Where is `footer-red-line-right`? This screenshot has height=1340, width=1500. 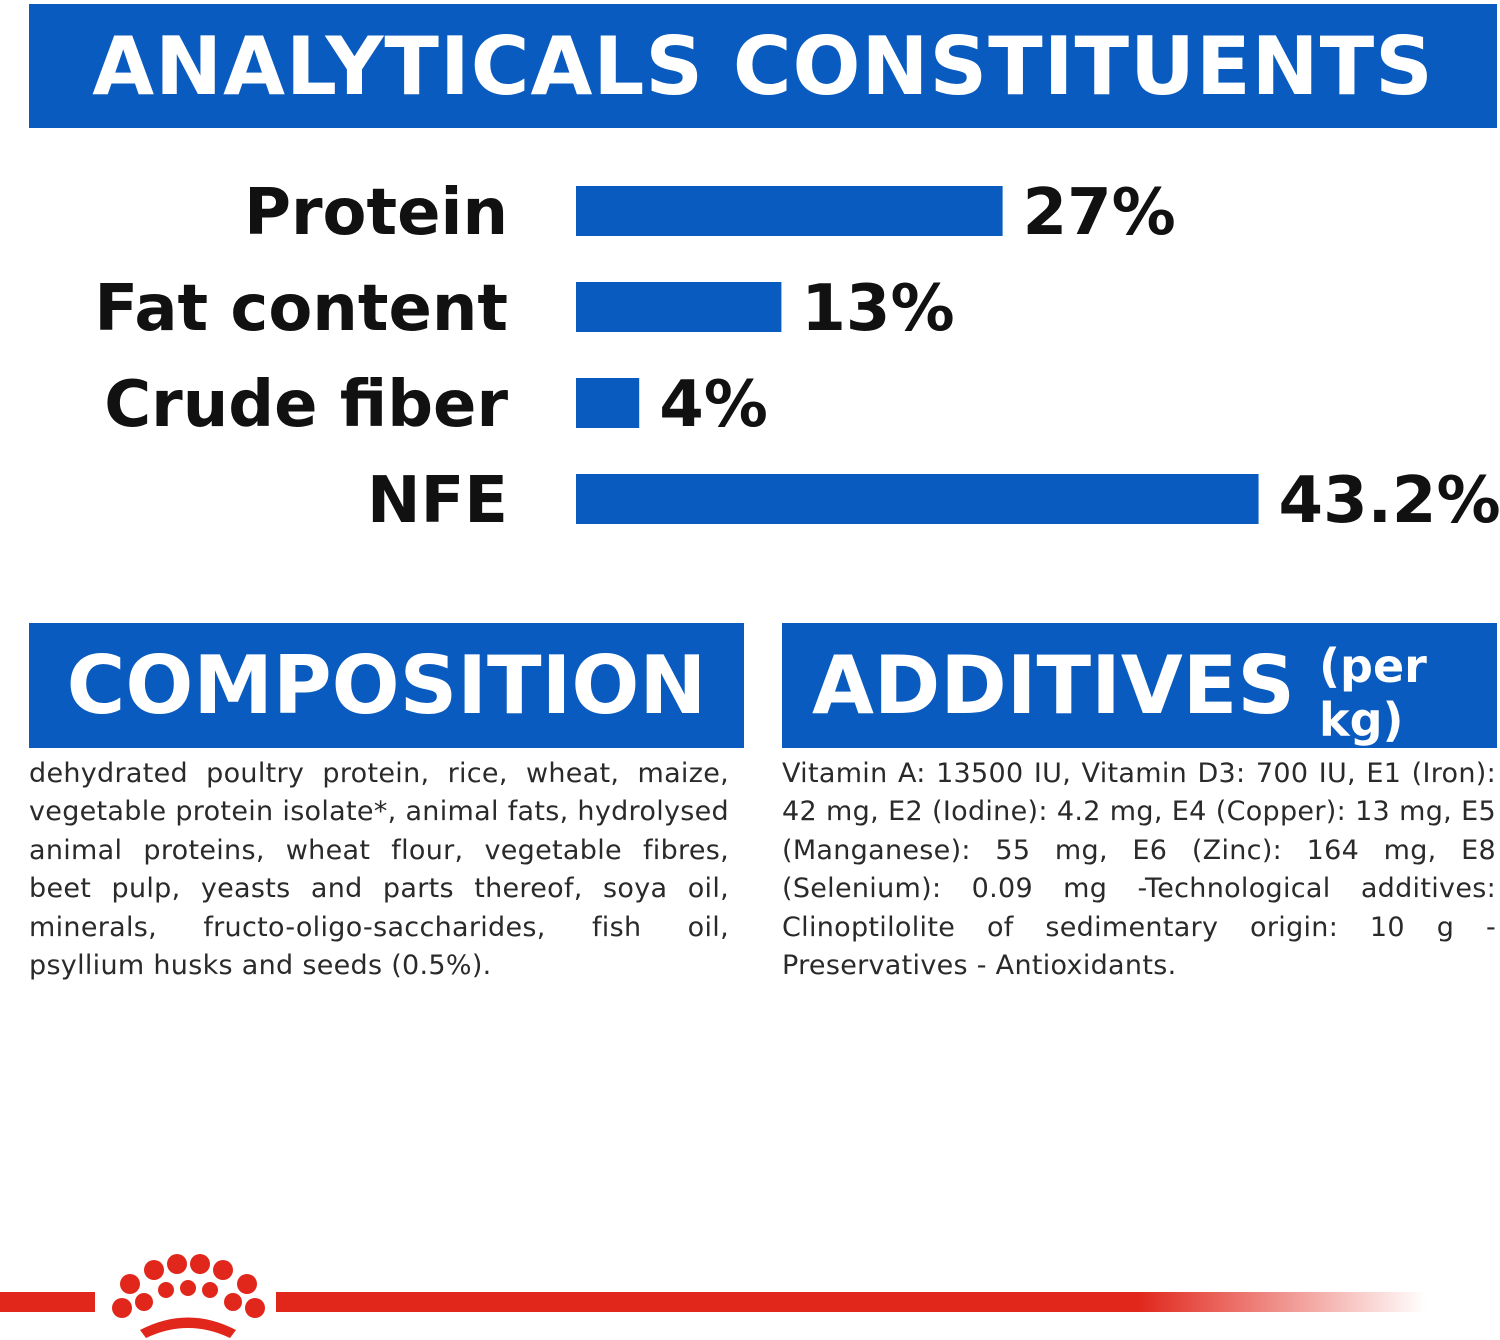 footer-red-line-right is located at coordinates (851, 1302).